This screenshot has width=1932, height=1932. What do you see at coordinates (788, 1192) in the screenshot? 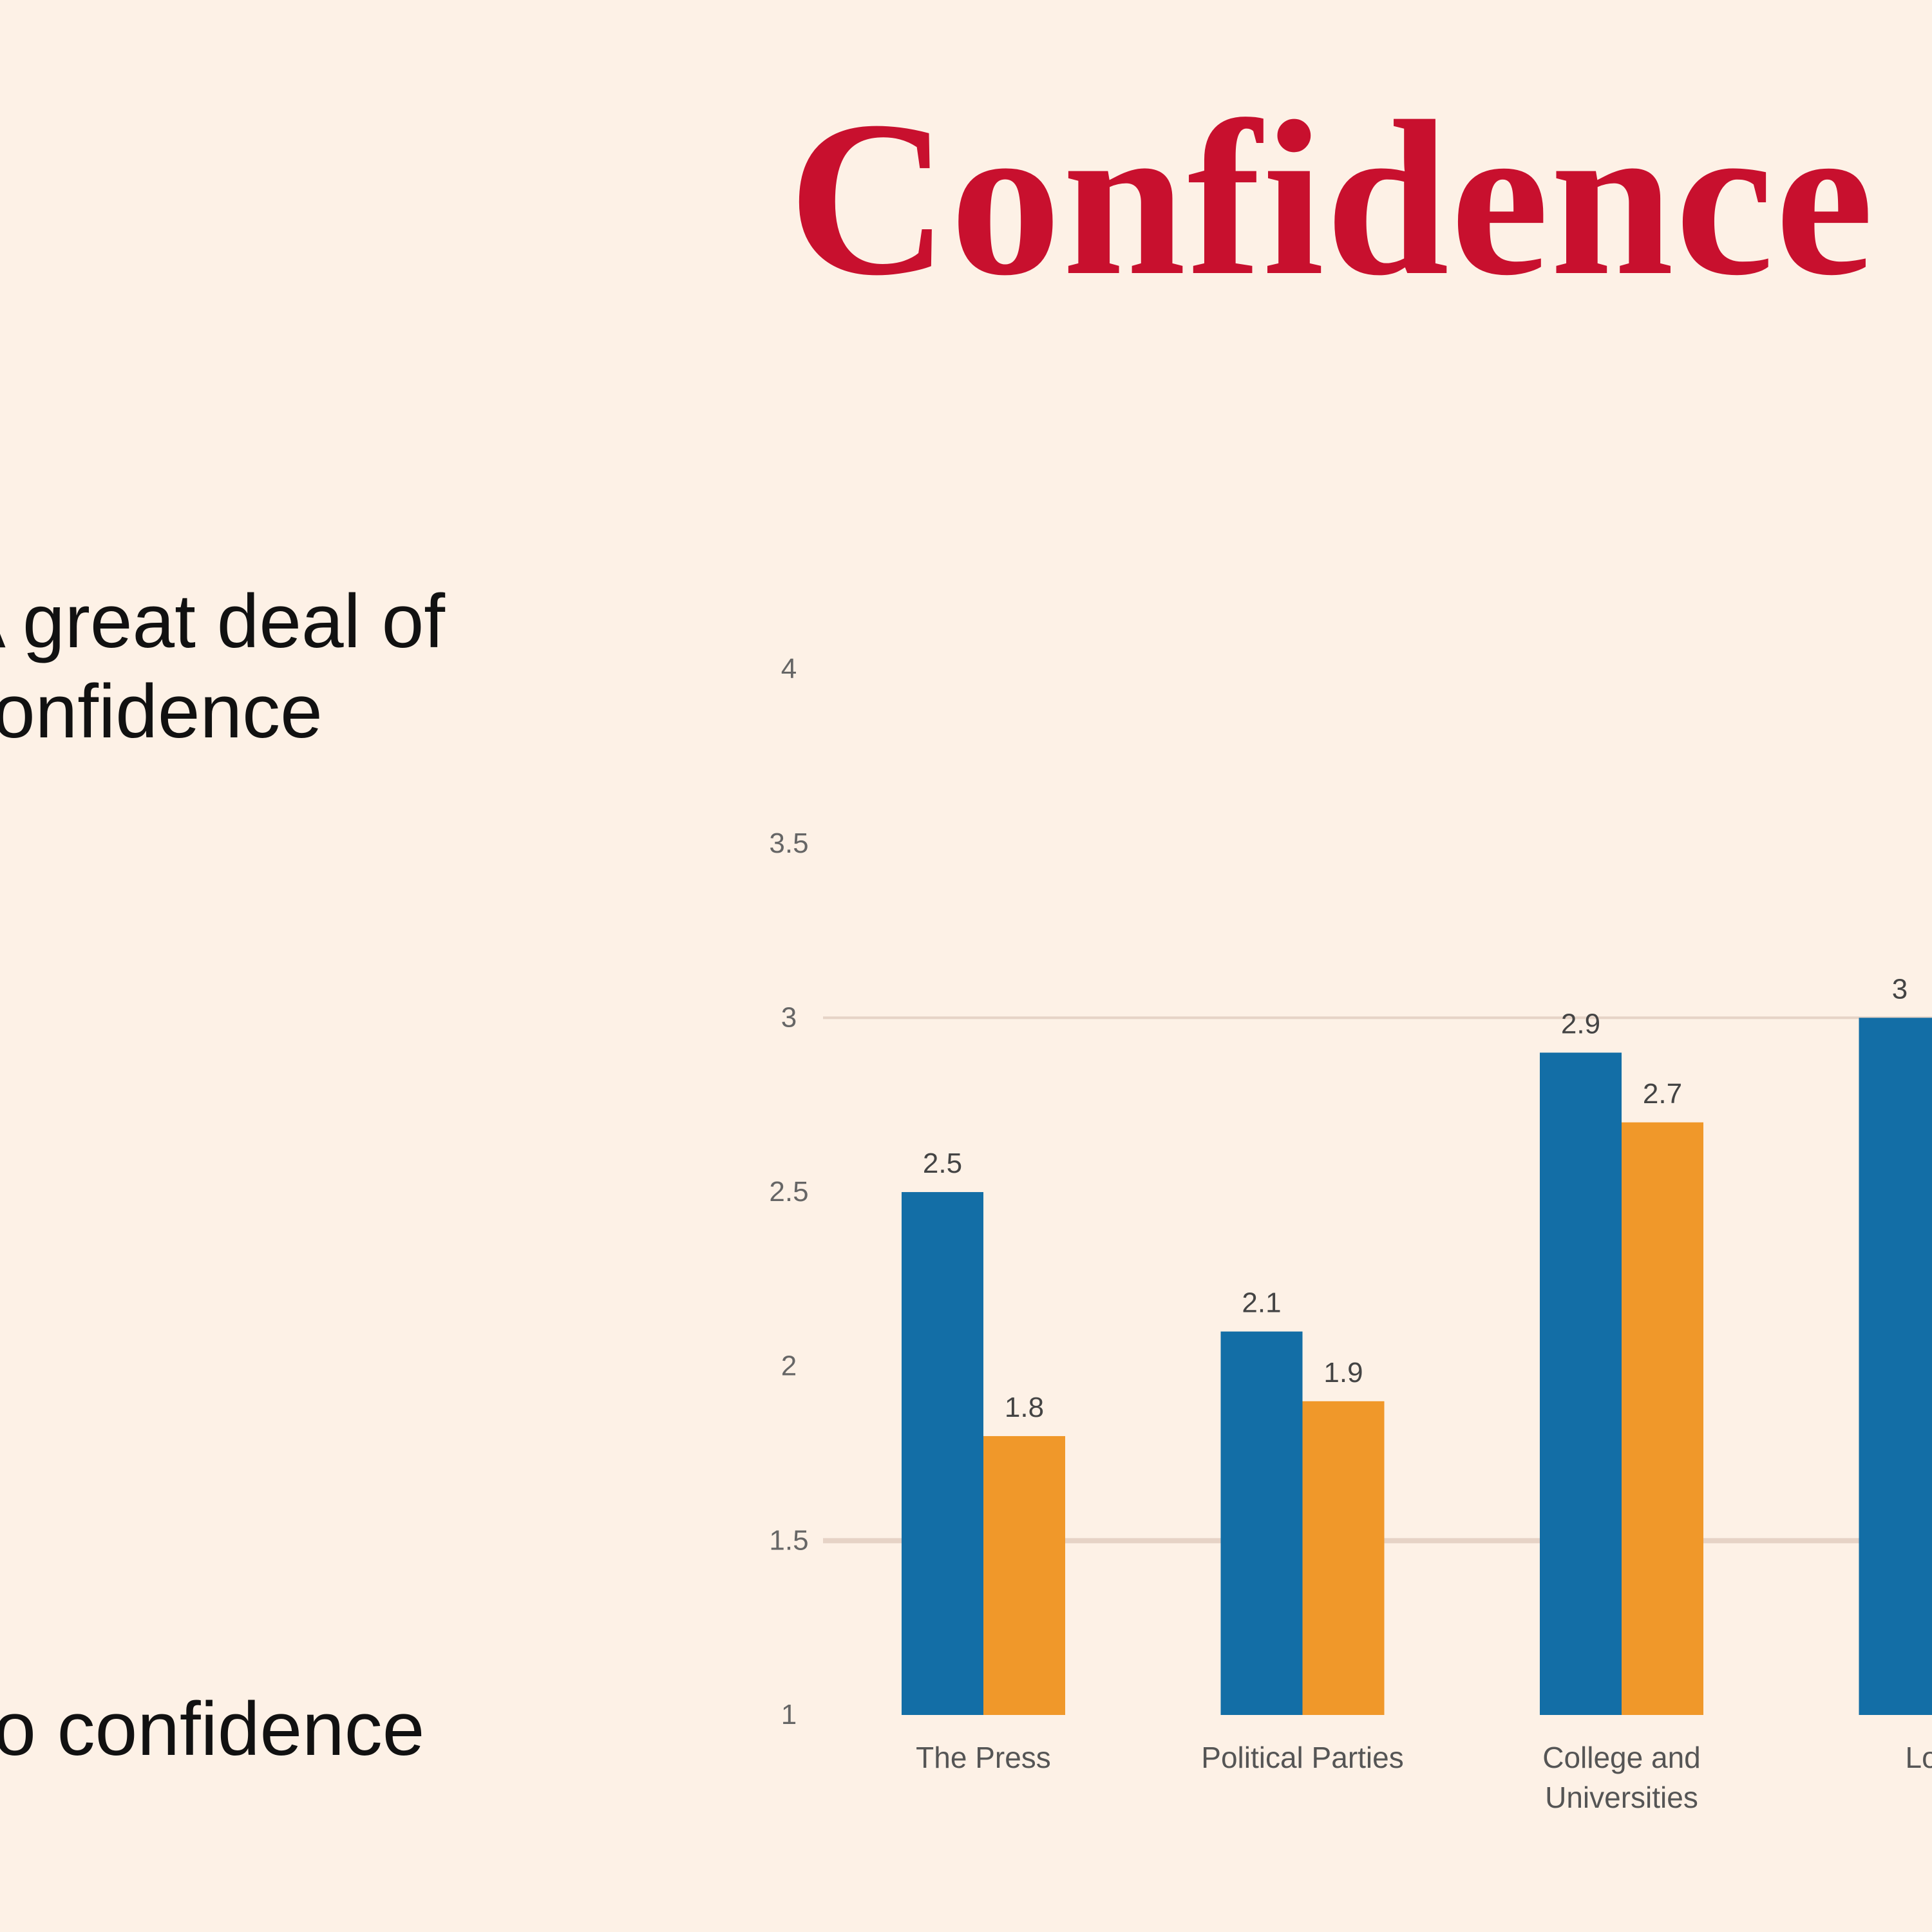
I see `y-tick-label: 2.5` at bounding box center [788, 1192].